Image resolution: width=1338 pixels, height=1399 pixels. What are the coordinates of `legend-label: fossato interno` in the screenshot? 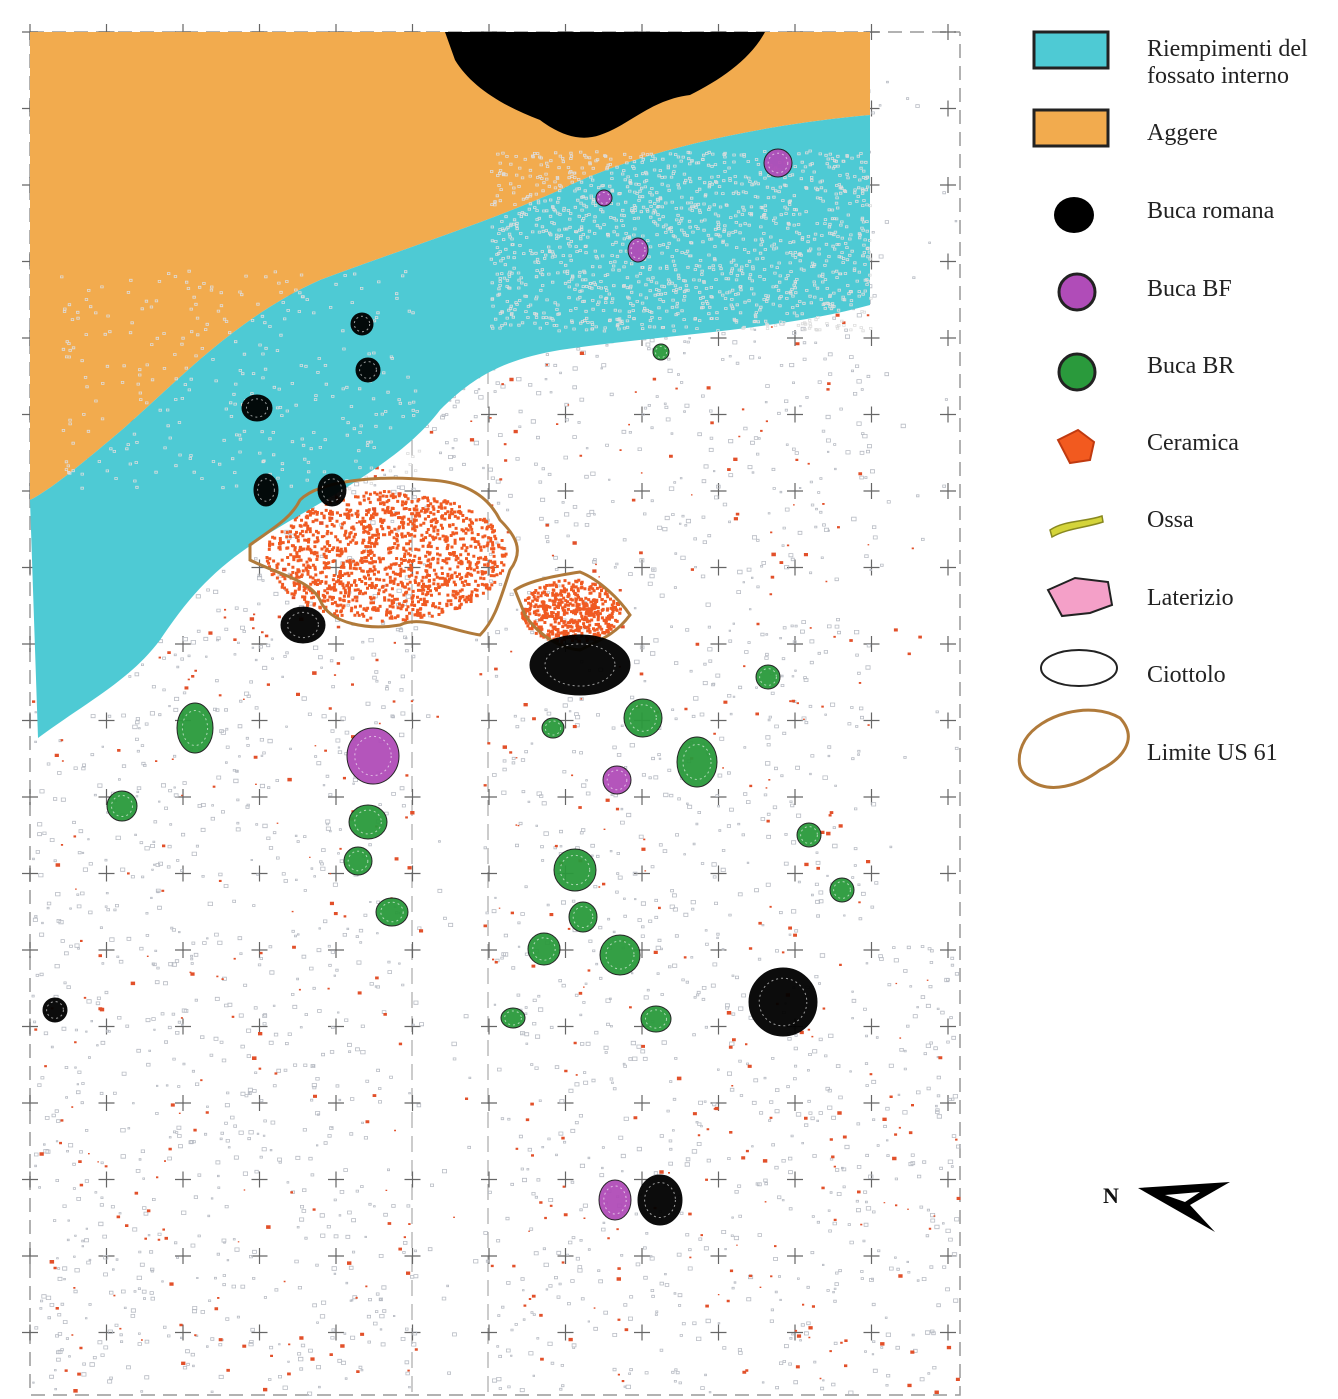 It's located at (1218, 76).